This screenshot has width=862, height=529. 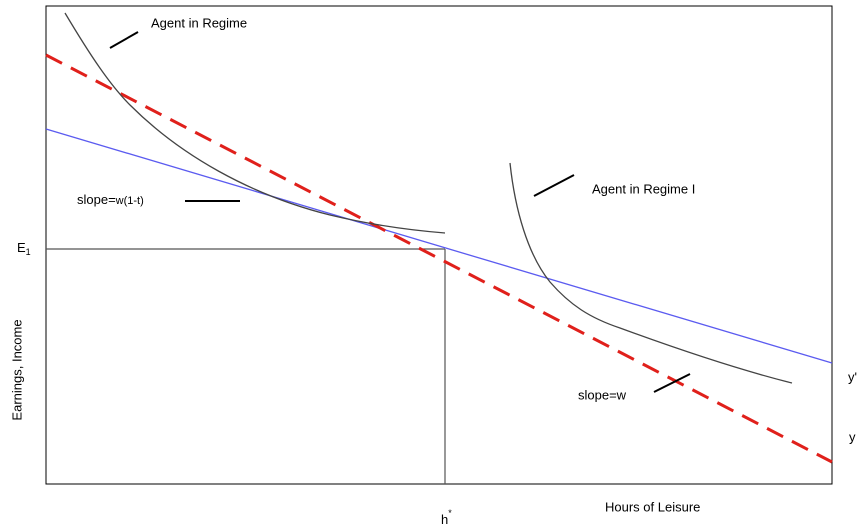 I want to click on label: slope=w(1-t), so click(x=110, y=199).